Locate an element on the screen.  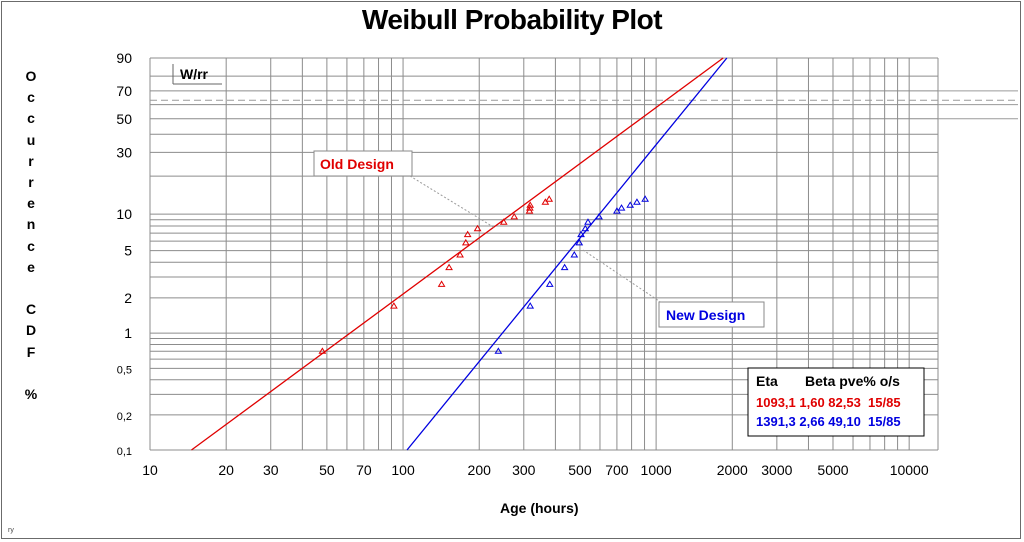
stats-table-header: Eta Beta pve% o/s is located at coordinates (828, 381).